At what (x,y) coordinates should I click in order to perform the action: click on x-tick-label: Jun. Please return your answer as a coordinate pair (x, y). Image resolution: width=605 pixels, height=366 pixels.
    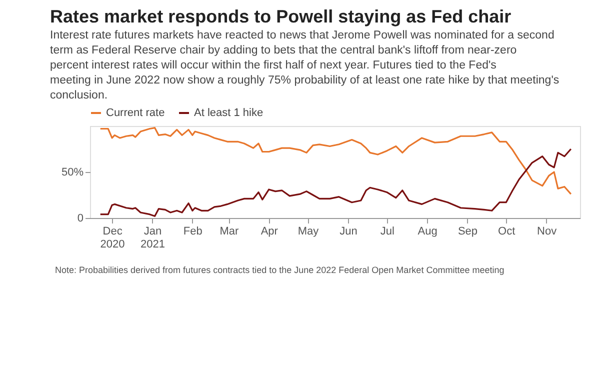
    Looking at the image, I should click on (349, 232).